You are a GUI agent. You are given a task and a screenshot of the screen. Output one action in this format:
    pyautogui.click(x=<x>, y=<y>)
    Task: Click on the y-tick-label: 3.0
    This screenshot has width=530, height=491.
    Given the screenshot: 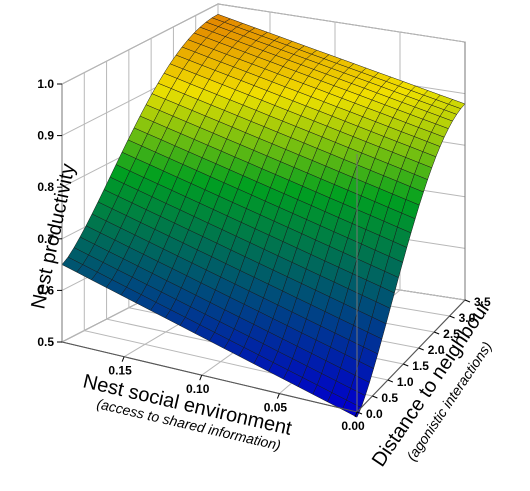 What is the action you would take?
    pyautogui.click(x=467, y=318)
    